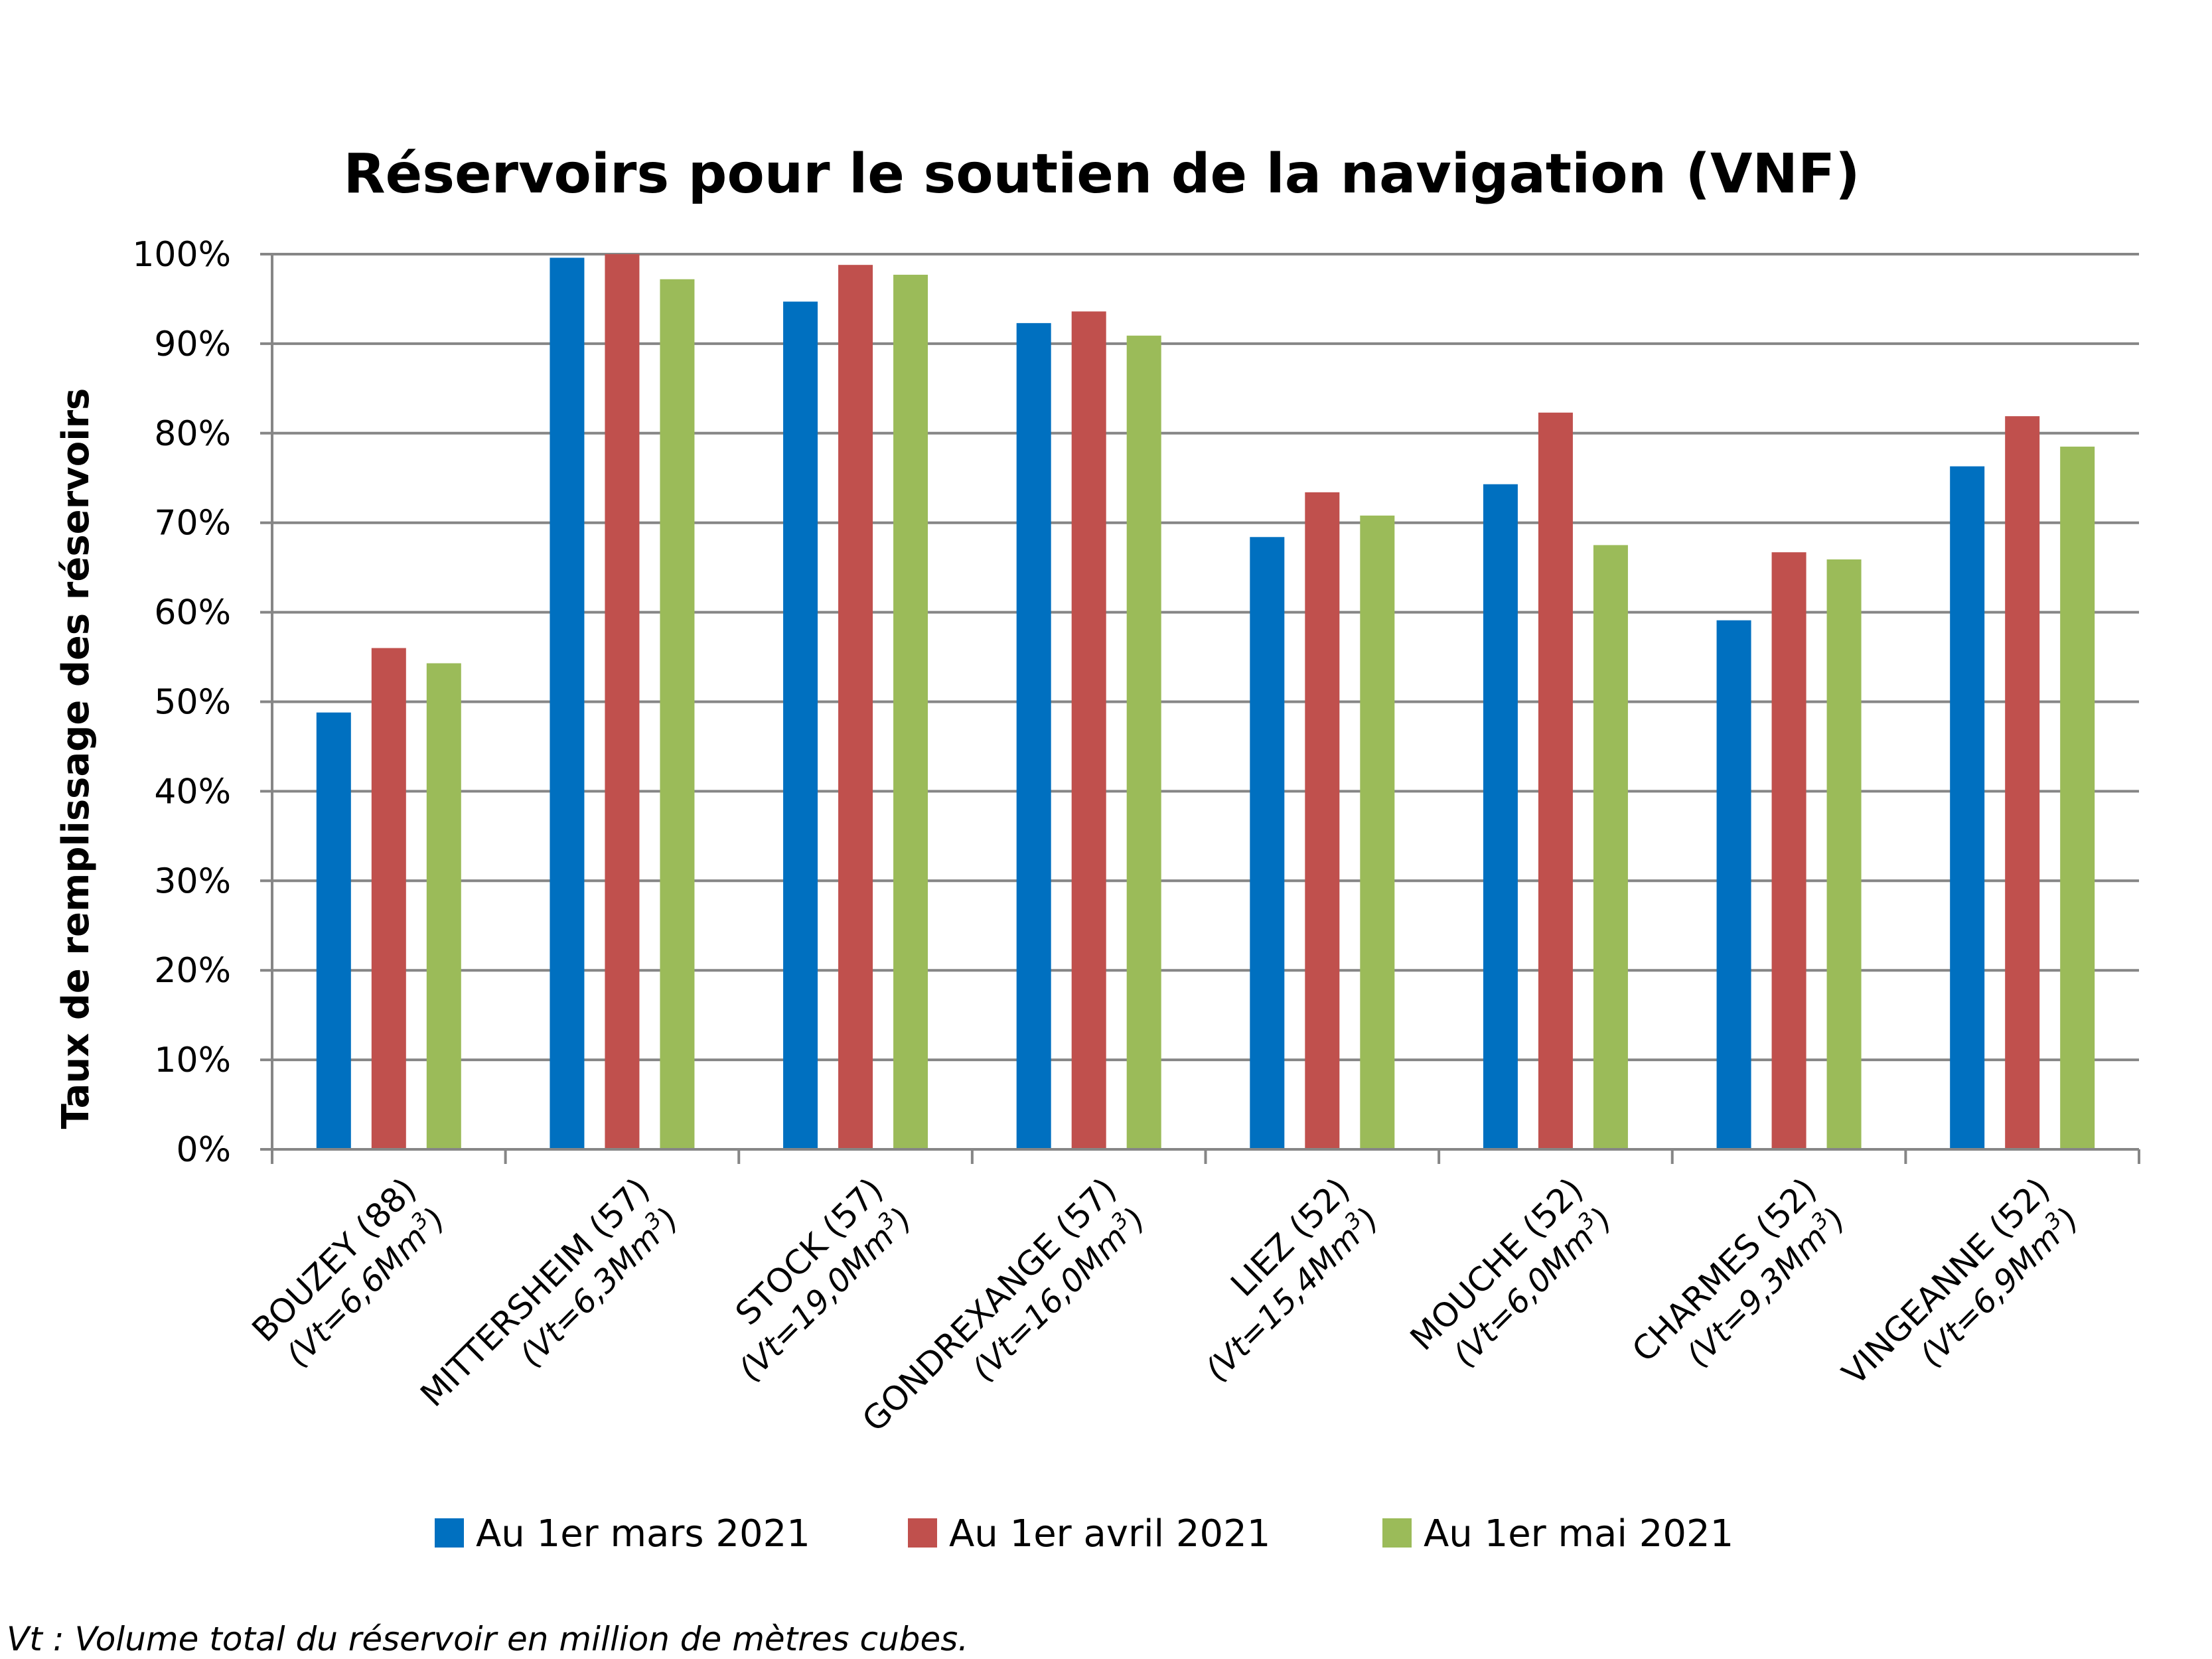 The width and height of the screenshot is (2212, 1659). Describe the element at coordinates (1511, 1272) in the screenshot. I see `x-category-label: MOUCHE (52)(Vt=6,0Mm3)` at that location.